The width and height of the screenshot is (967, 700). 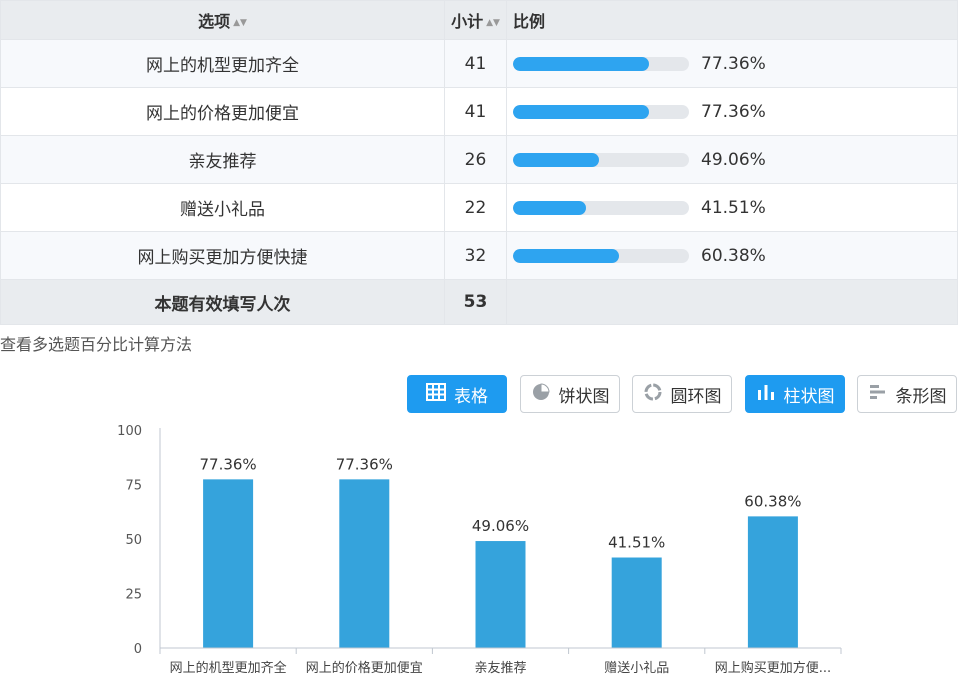 What do you see at coordinates (636, 543) in the screenshot?
I see `bar-value-label: 41.51%` at bounding box center [636, 543].